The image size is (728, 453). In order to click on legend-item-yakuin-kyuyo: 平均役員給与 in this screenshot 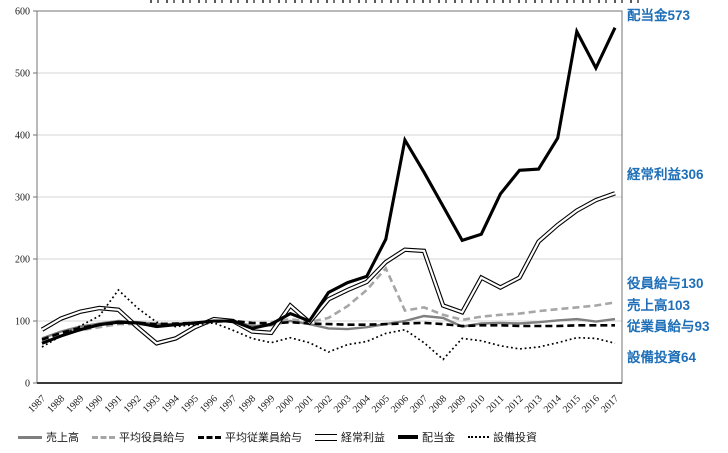, I will do `click(138, 437)`.